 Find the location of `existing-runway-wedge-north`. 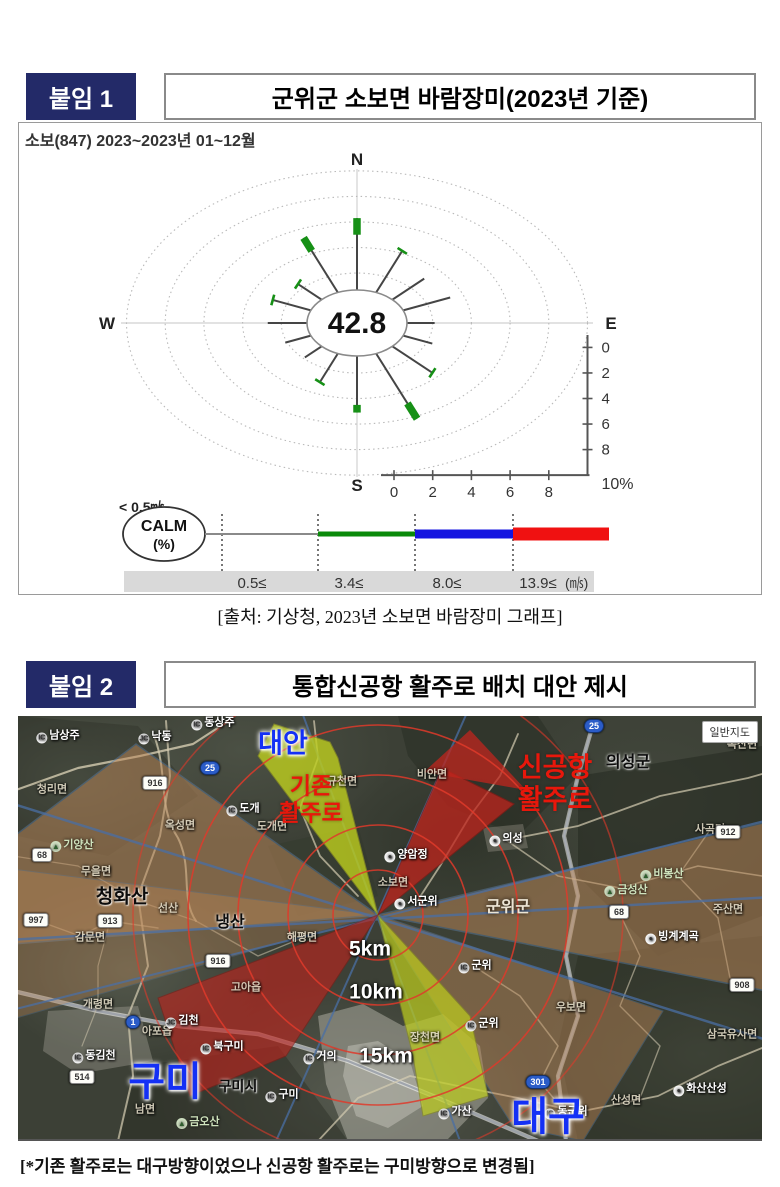

existing-runway-wedge-north is located at coordinates (318, 819).